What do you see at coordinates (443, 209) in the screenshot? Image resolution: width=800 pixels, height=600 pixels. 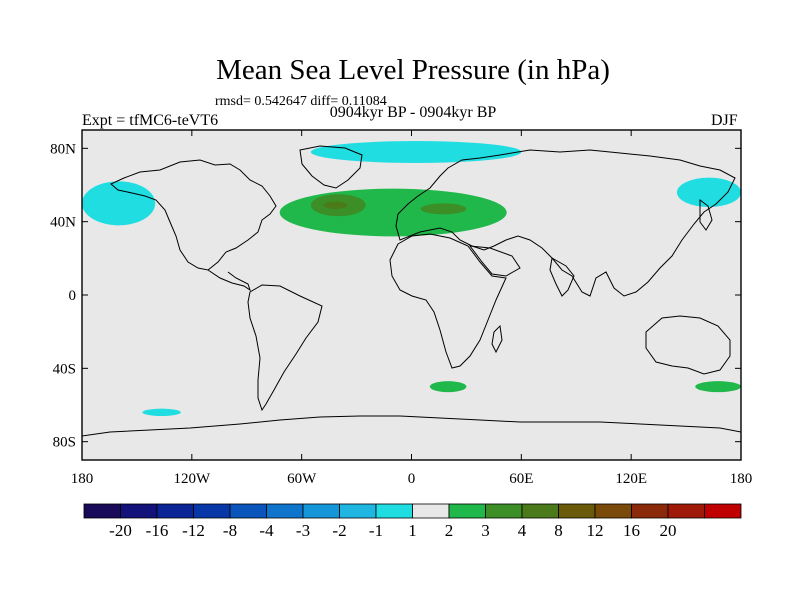 I see `anomaly-central-europe-positive` at bounding box center [443, 209].